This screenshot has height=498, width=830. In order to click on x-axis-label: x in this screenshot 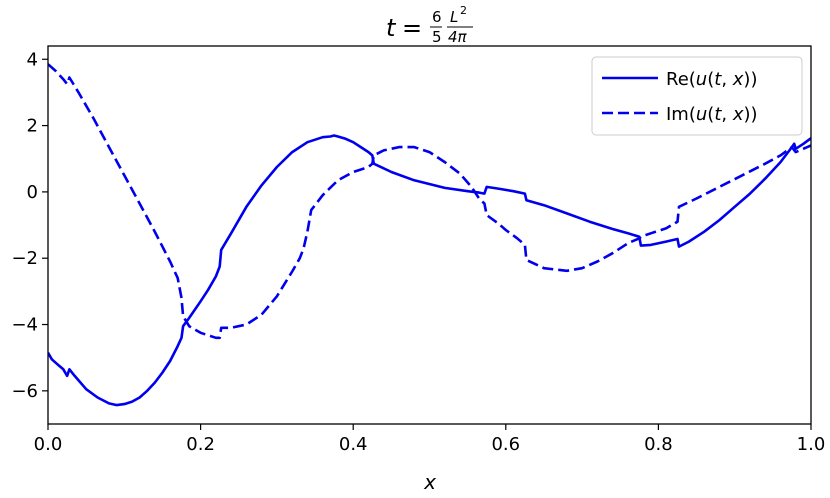, I will do `click(429, 482)`.